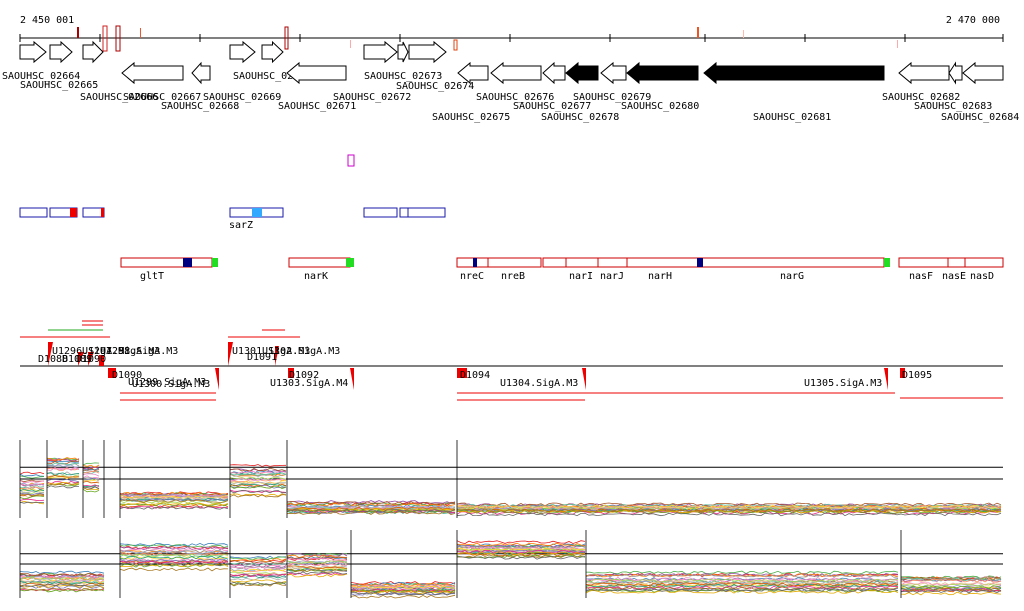  What do you see at coordinates (47, 20) in the screenshot?
I see `axis-start-label: 2 450 001` at bounding box center [47, 20].